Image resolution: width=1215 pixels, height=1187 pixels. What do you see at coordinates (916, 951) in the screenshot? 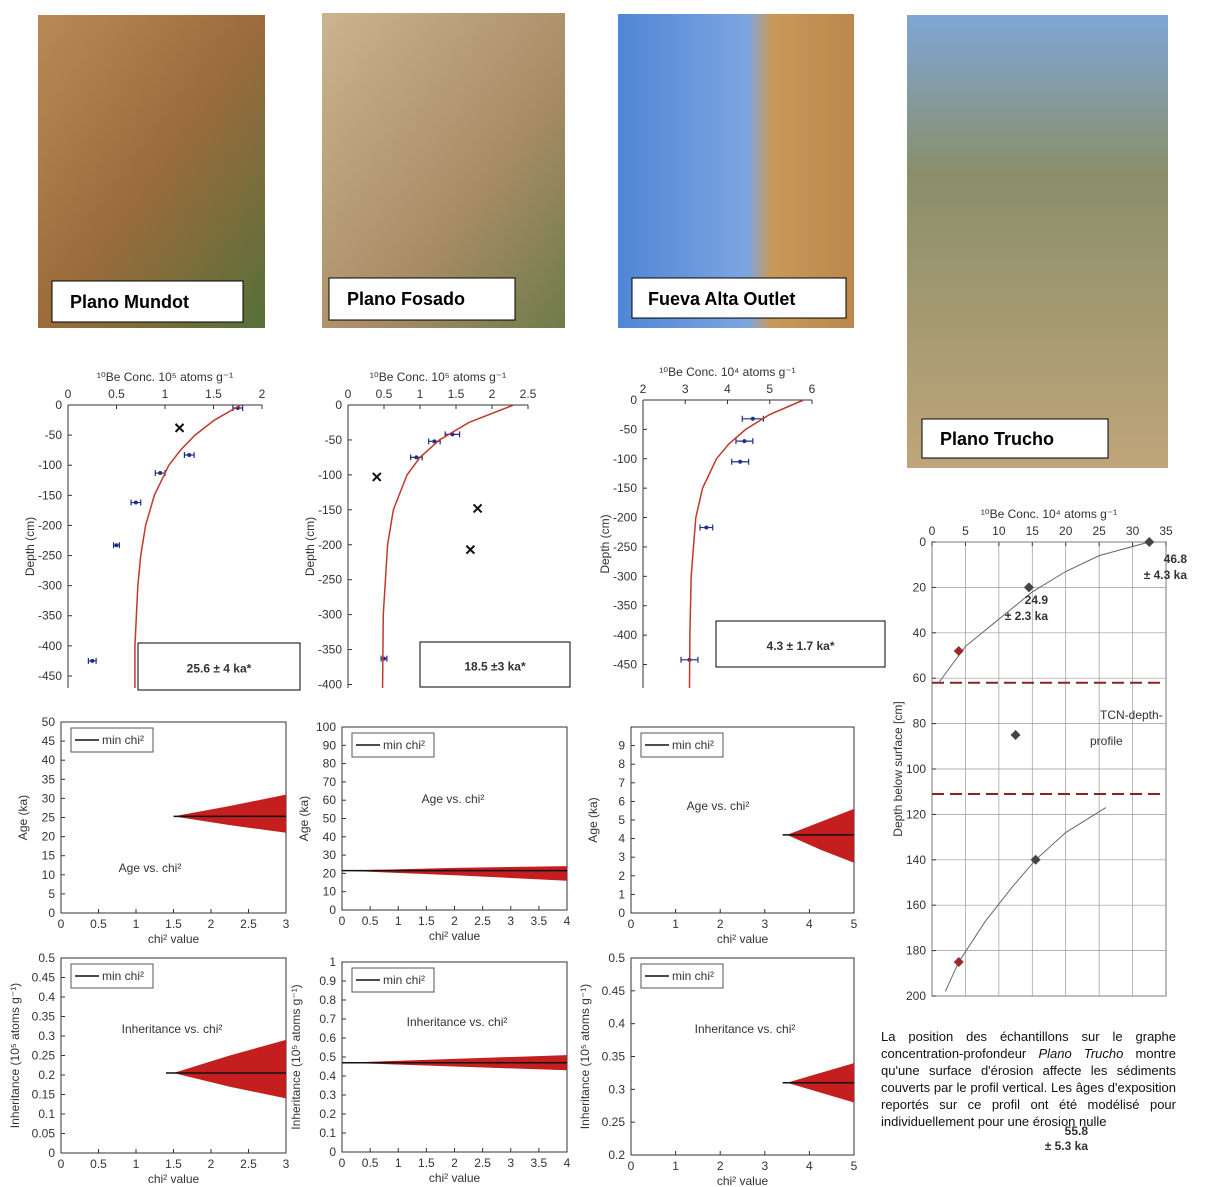
I see `y-tick-label: 180` at bounding box center [916, 951].